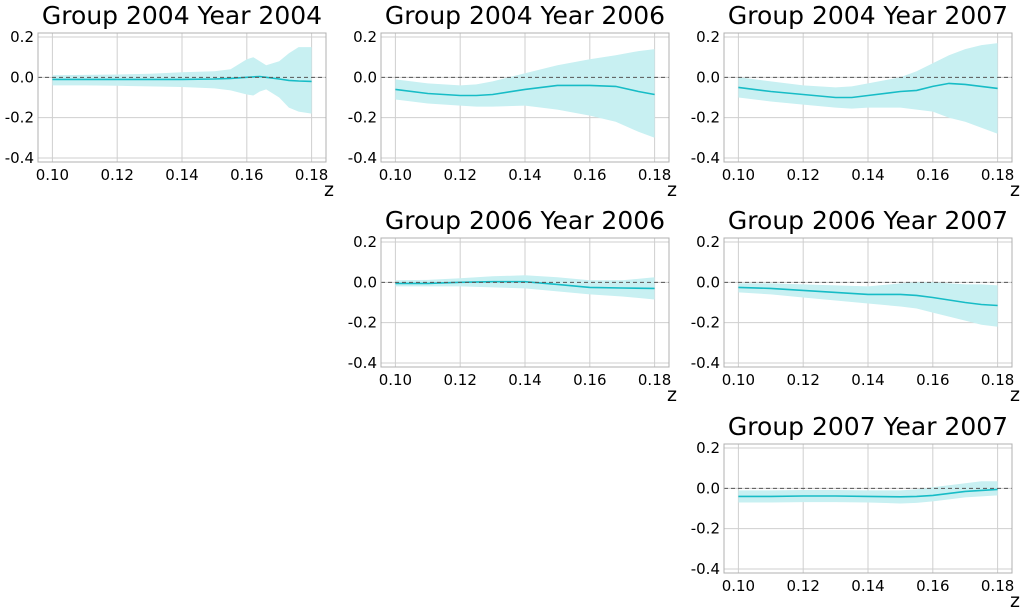  Describe the element at coordinates (182, 15) in the screenshot. I see `panel-title: Group 2004 Year 2004` at that location.